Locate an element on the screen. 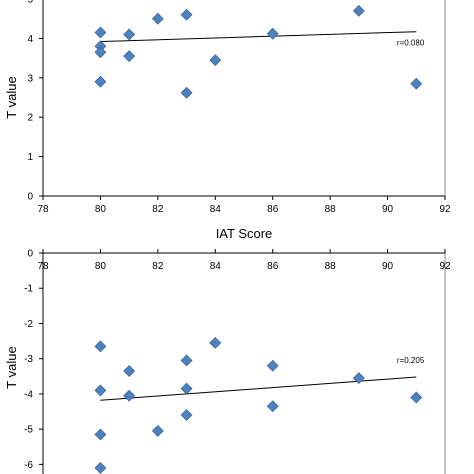  y-tick-label: -5 is located at coordinates (28, 430).